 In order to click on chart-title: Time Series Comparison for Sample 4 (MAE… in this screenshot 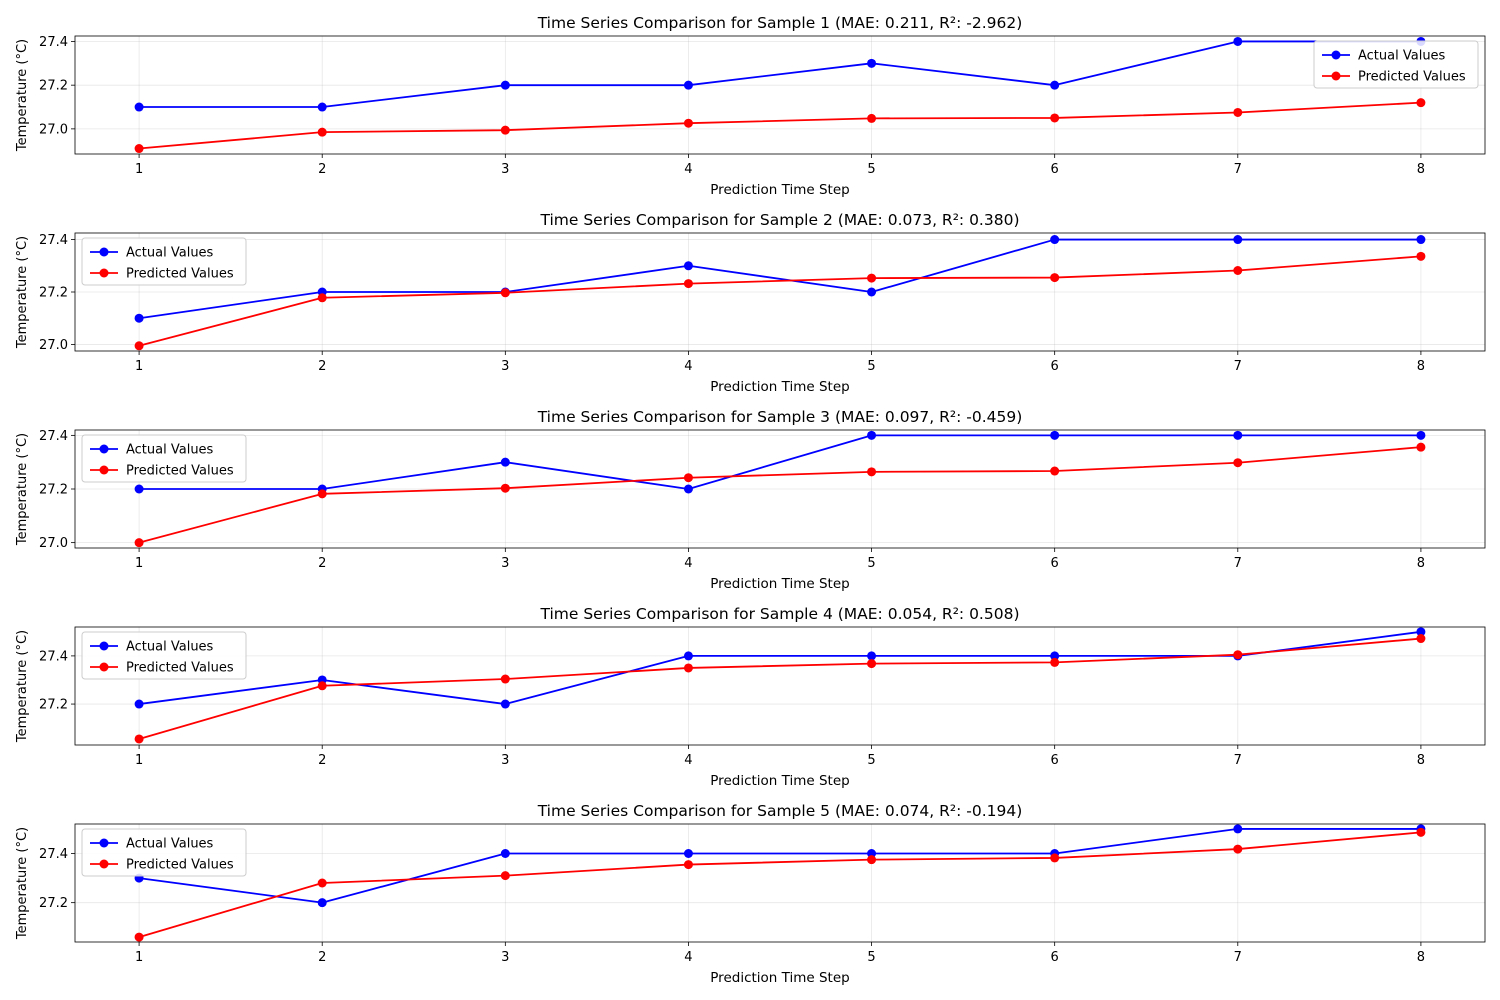, I will do `click(779, 614)`.